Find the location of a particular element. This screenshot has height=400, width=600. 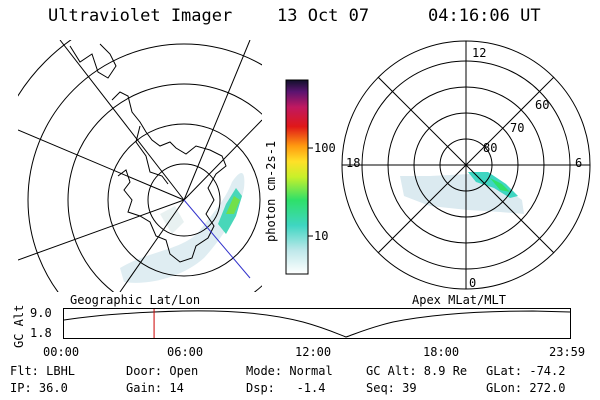

date-label: 13 Oct 07 is located at coordinates (323, 16).